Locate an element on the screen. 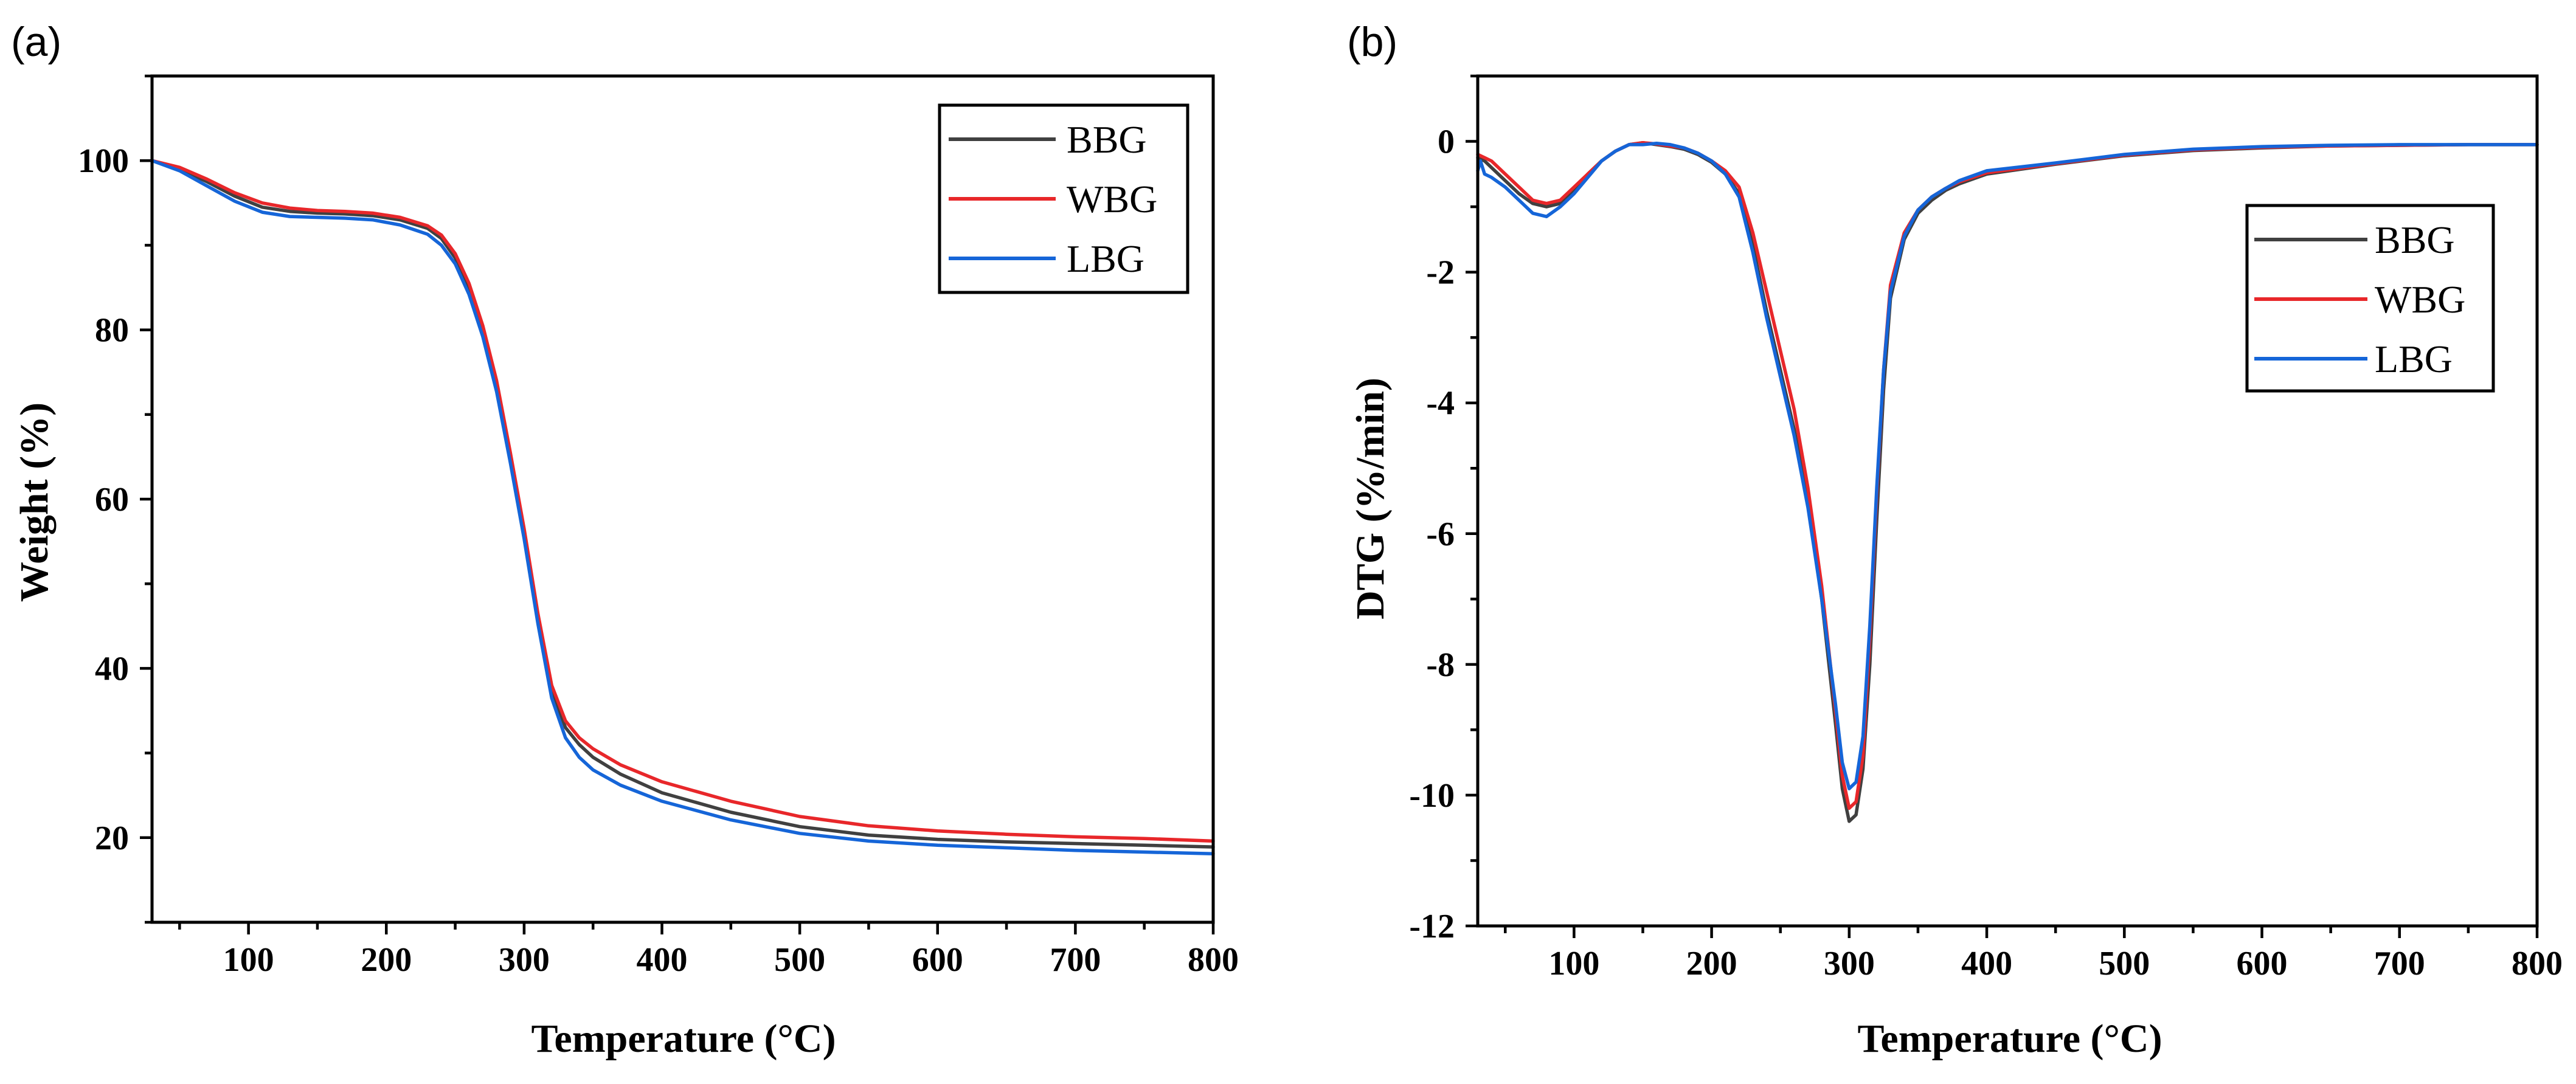 The width and height of the screenshot is (2576, 1084). y-tick-label: -2 is located at coordinates (1440, 273).